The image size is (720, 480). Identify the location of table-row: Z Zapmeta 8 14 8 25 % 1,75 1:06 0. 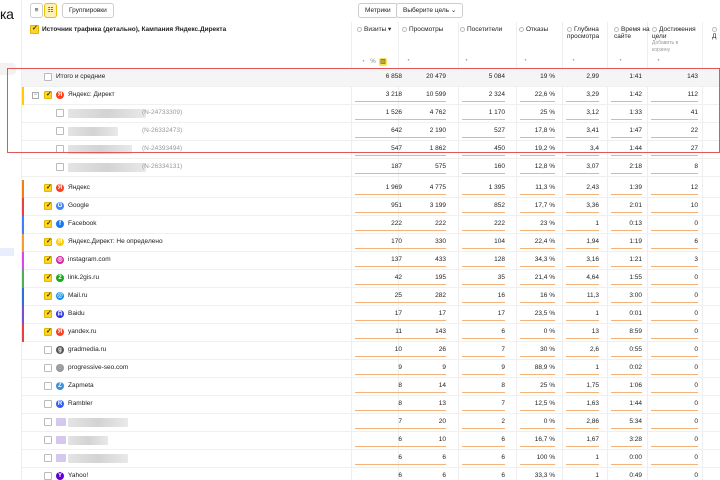
(371, 387).